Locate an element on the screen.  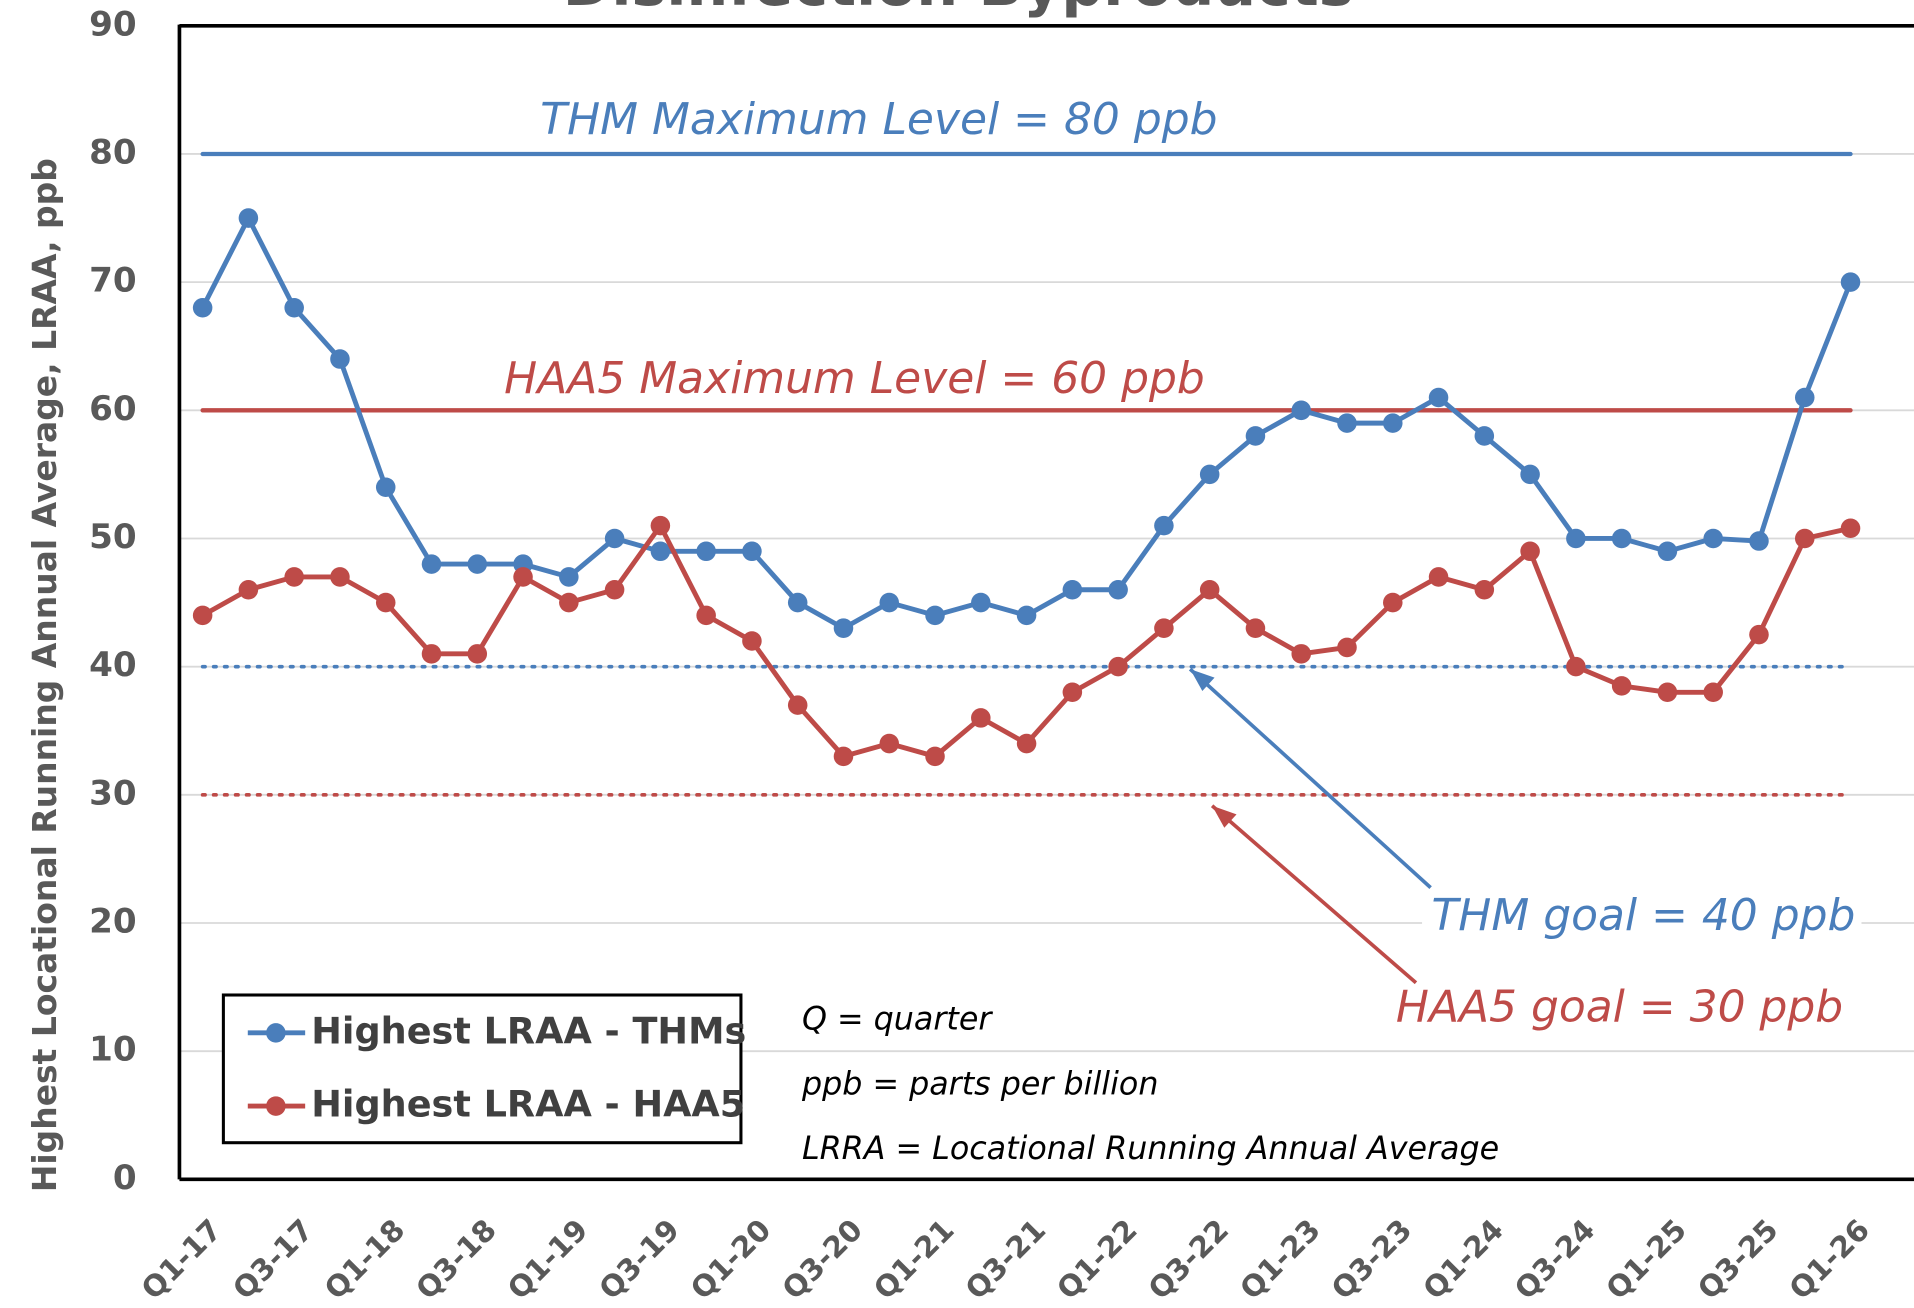
note: LRRA = Locational Running Annual Average is located at coordinates (1150, 1149).